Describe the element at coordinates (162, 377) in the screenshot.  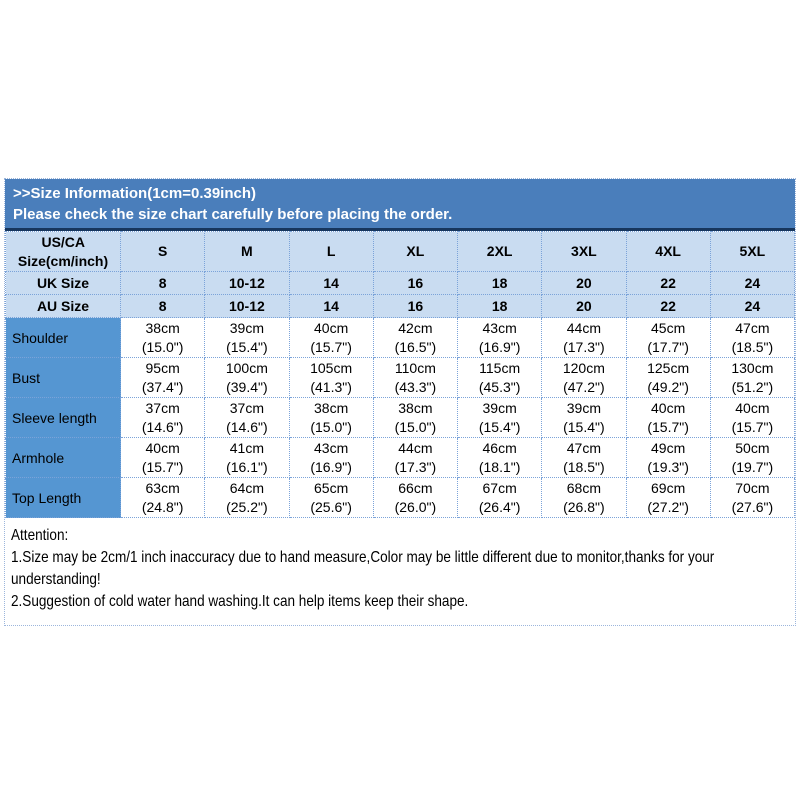
I see `measurement-cell: 95cm (37.4")` at that location.